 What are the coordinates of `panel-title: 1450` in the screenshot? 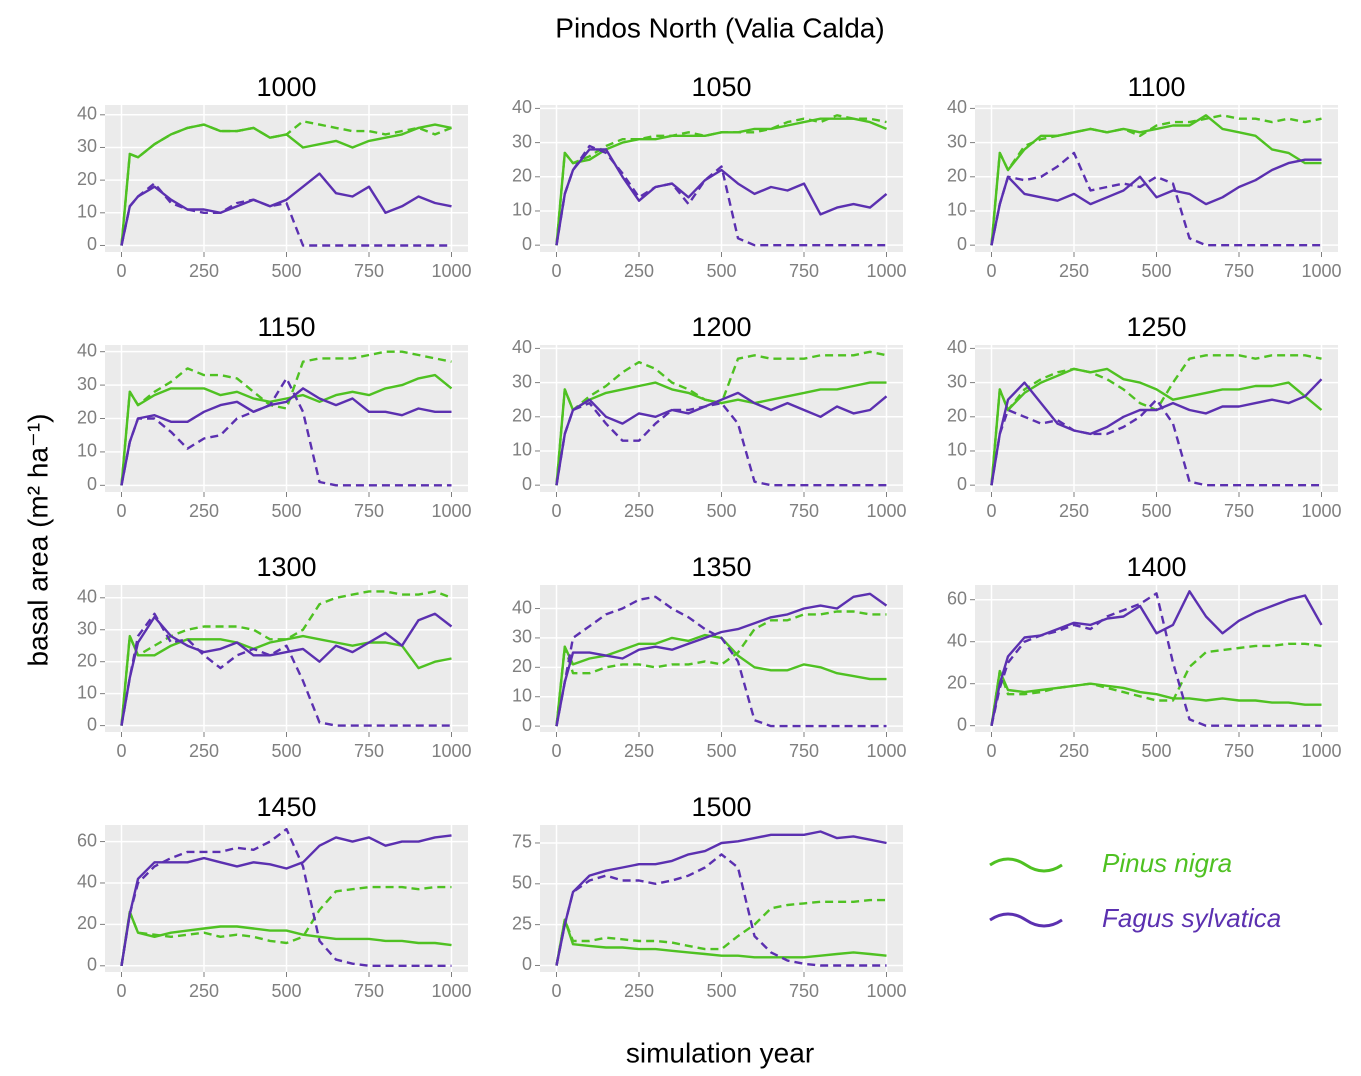 It's located at (286, 807).